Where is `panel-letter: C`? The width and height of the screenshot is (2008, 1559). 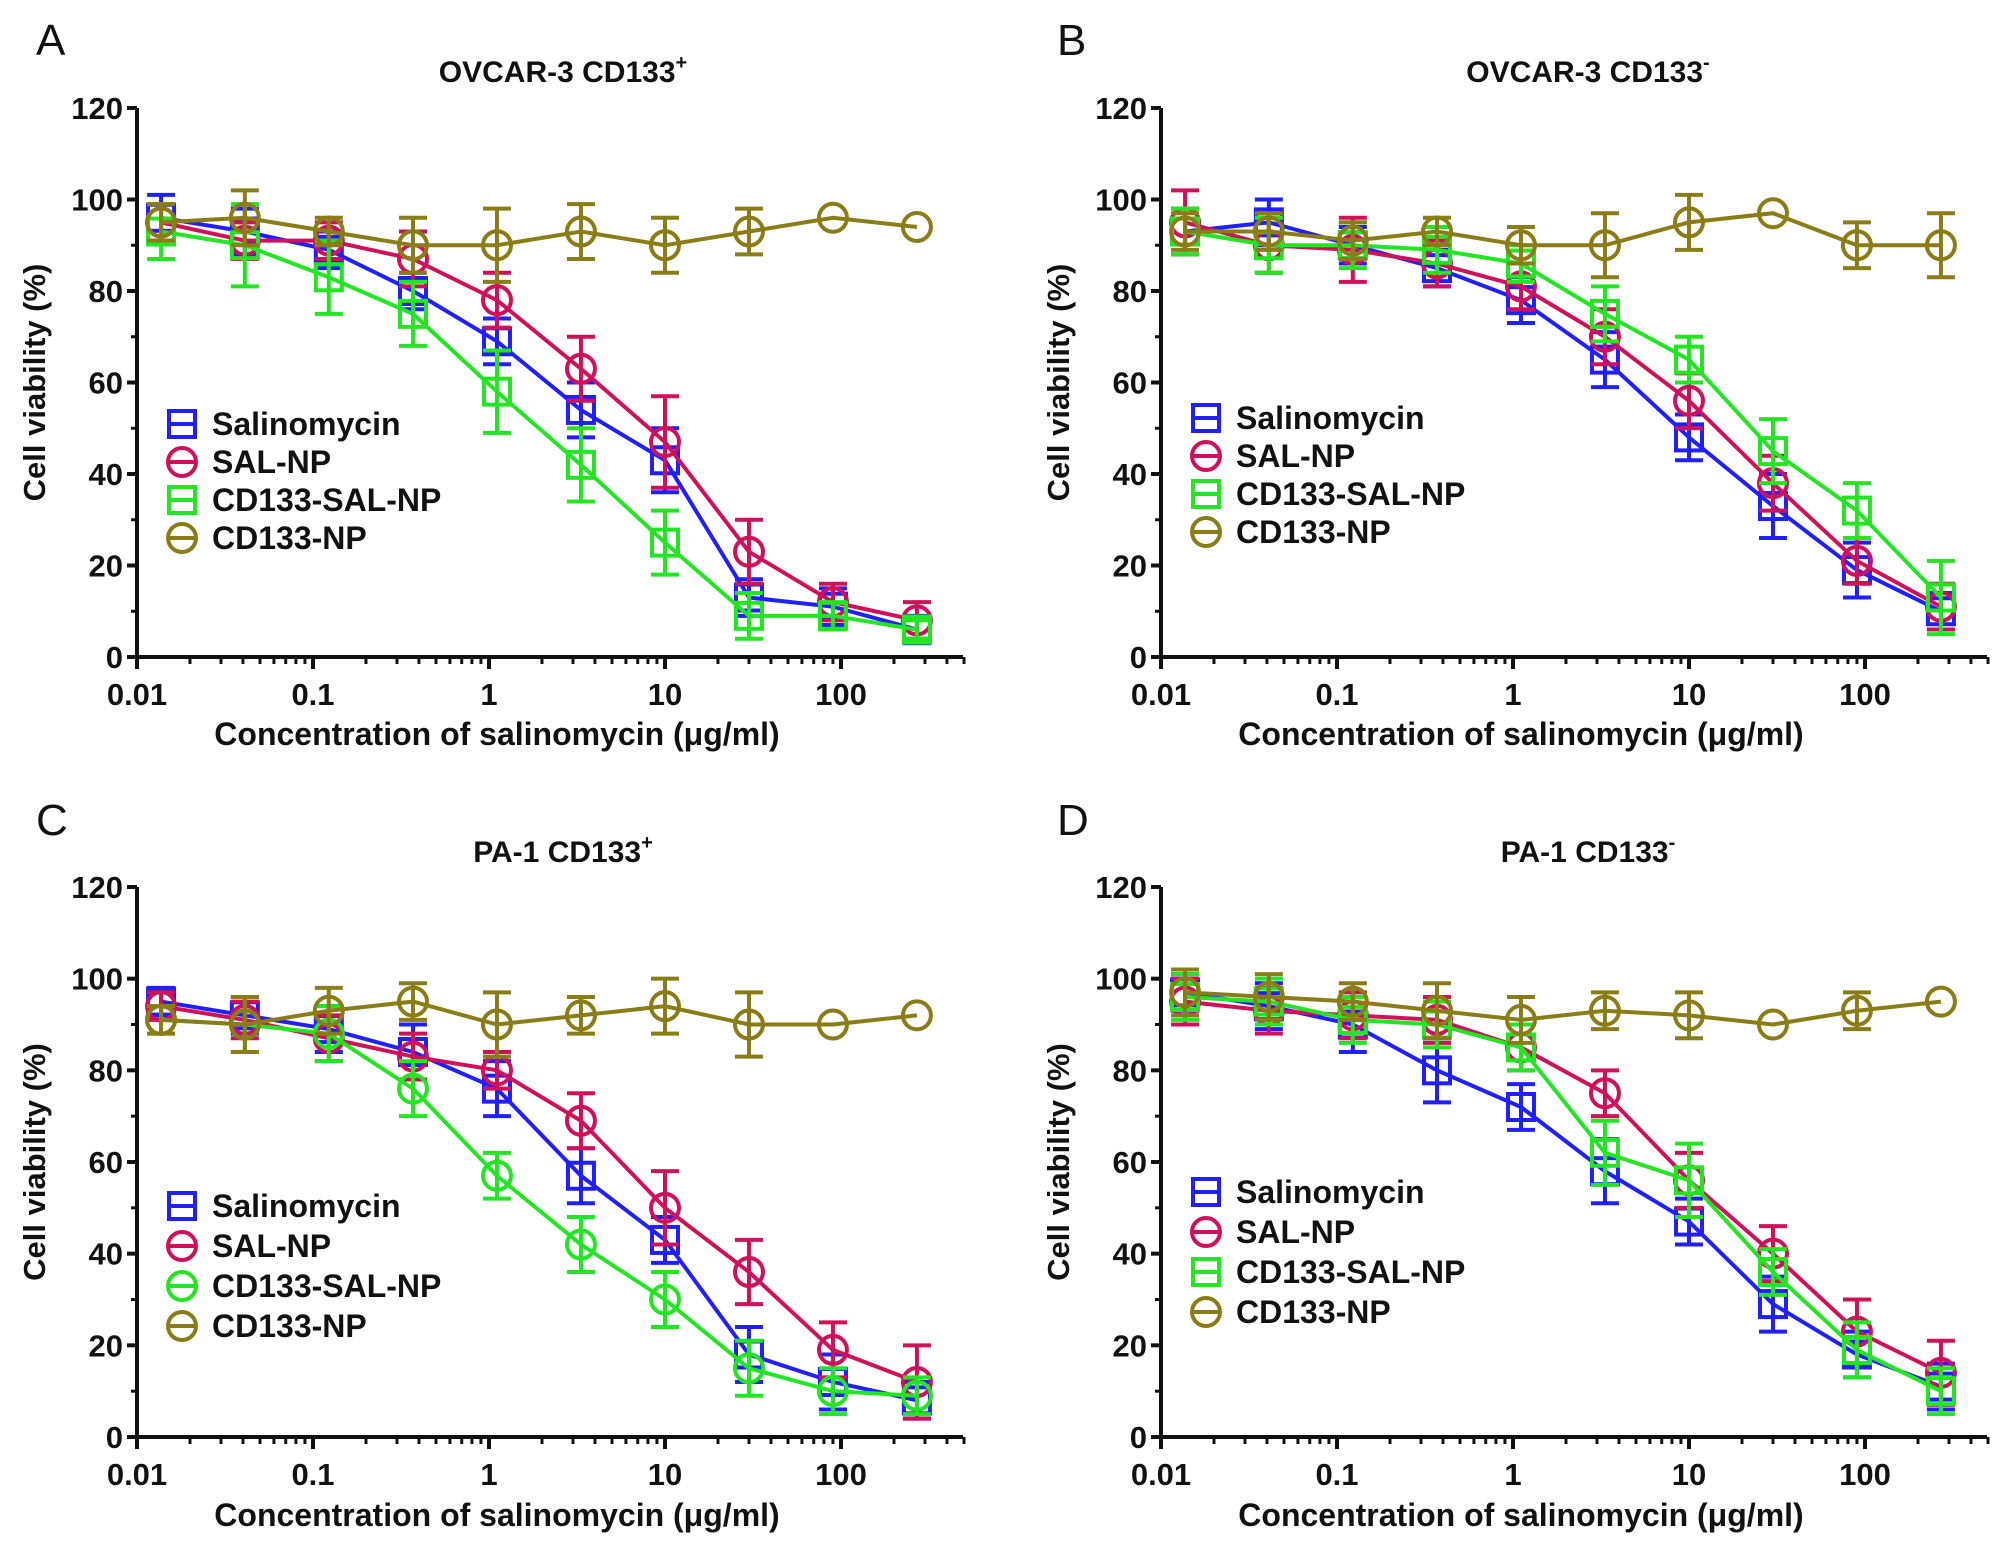 panel-letter: C is located at coordinates (52, 820).